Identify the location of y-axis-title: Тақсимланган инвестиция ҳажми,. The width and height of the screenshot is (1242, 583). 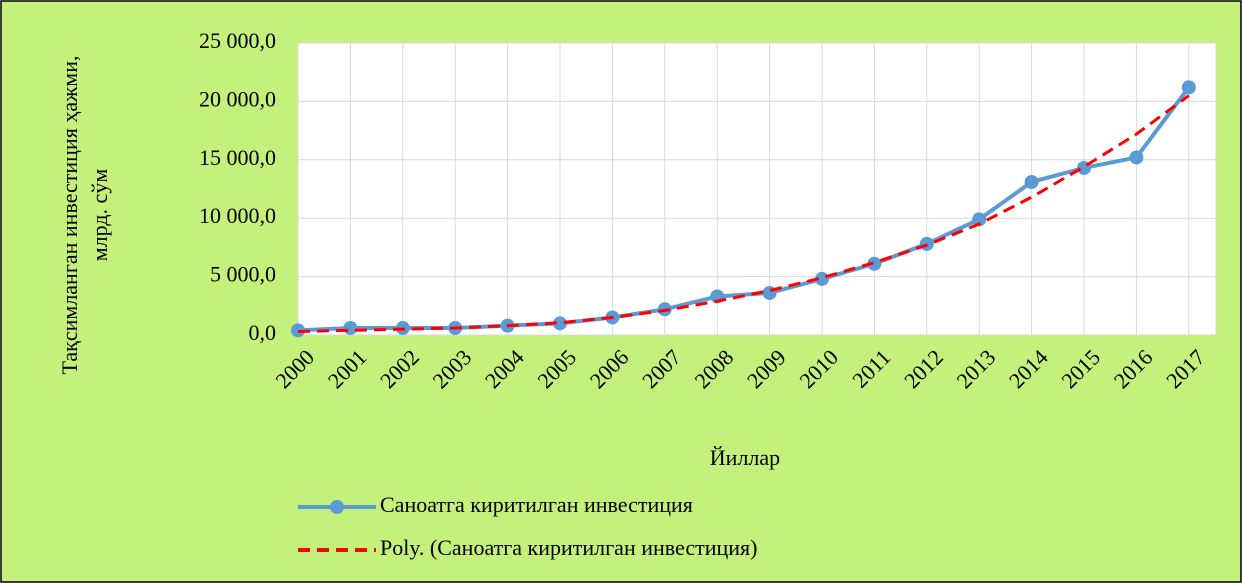
(69, 215).